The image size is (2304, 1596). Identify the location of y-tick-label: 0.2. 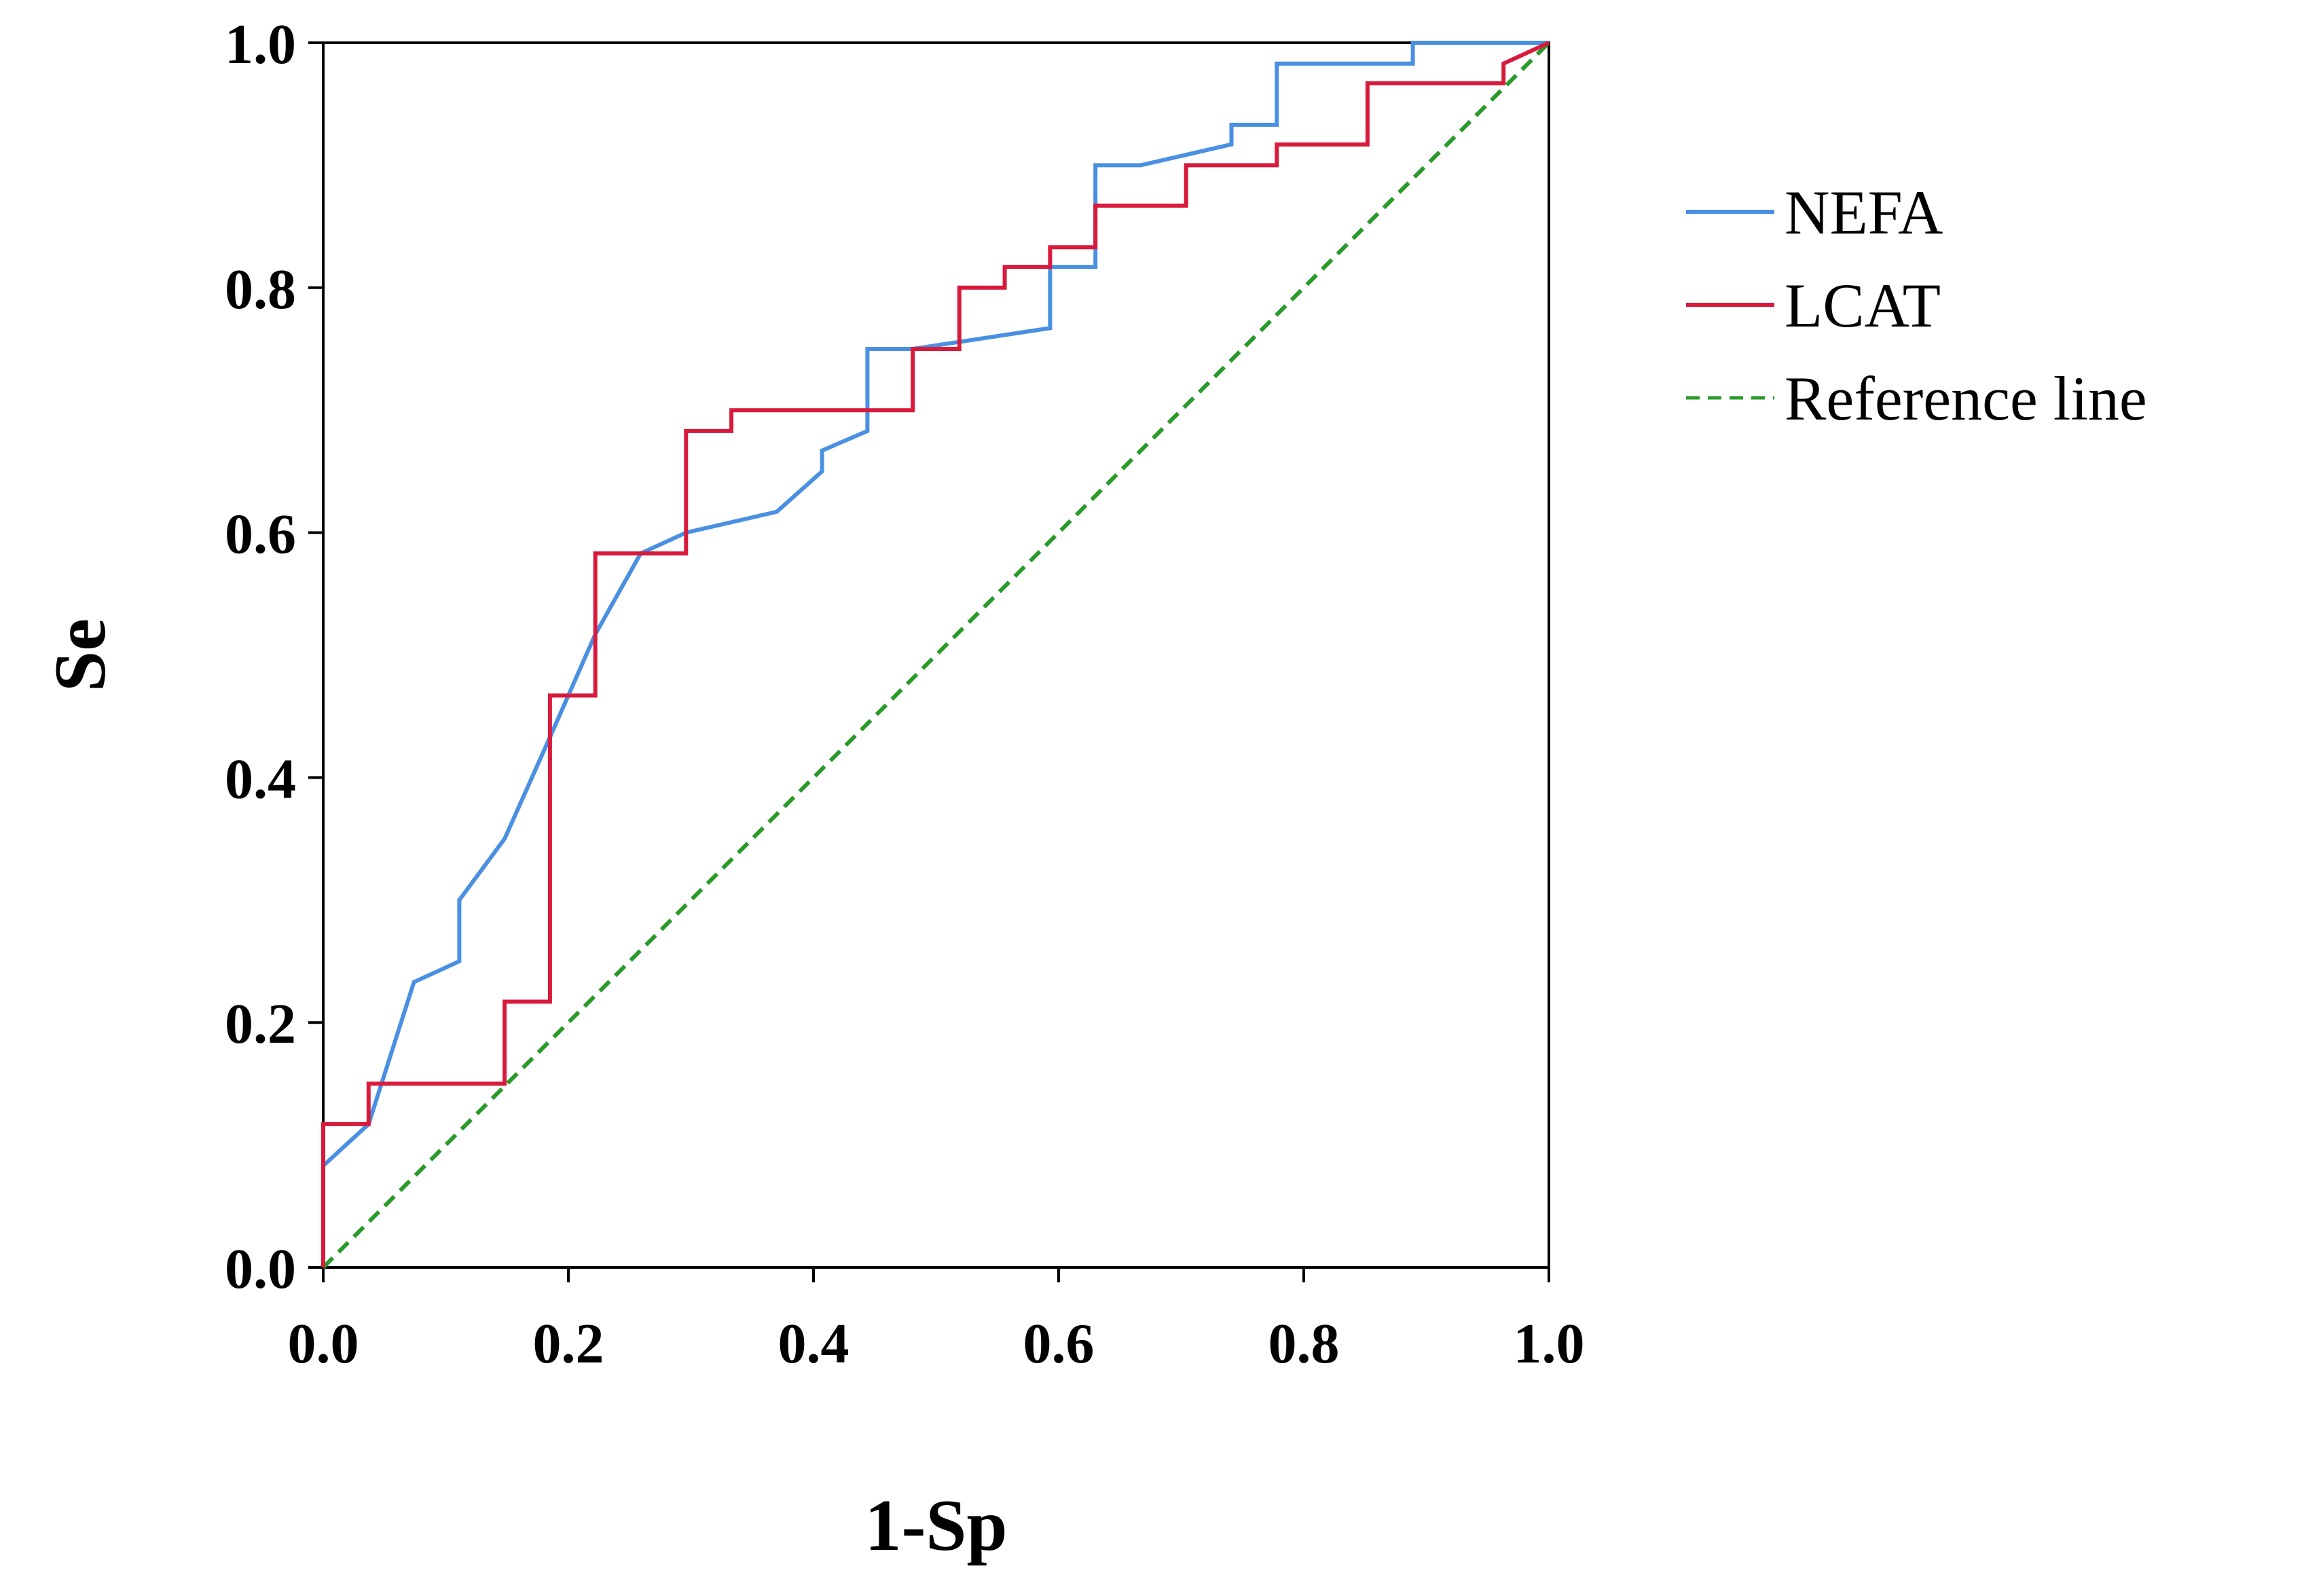
(260, 1024).